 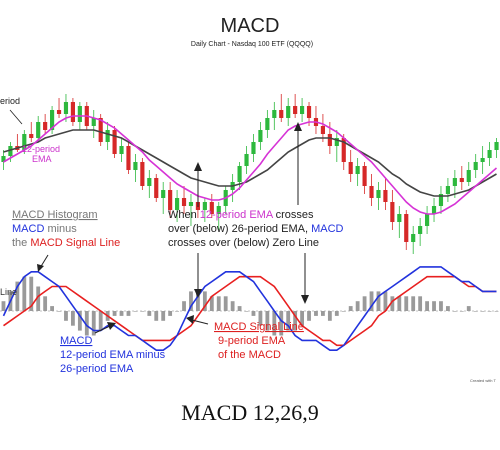 I want to click on crossover-ema12: 12-period EMA, so click(x=237, y=215).